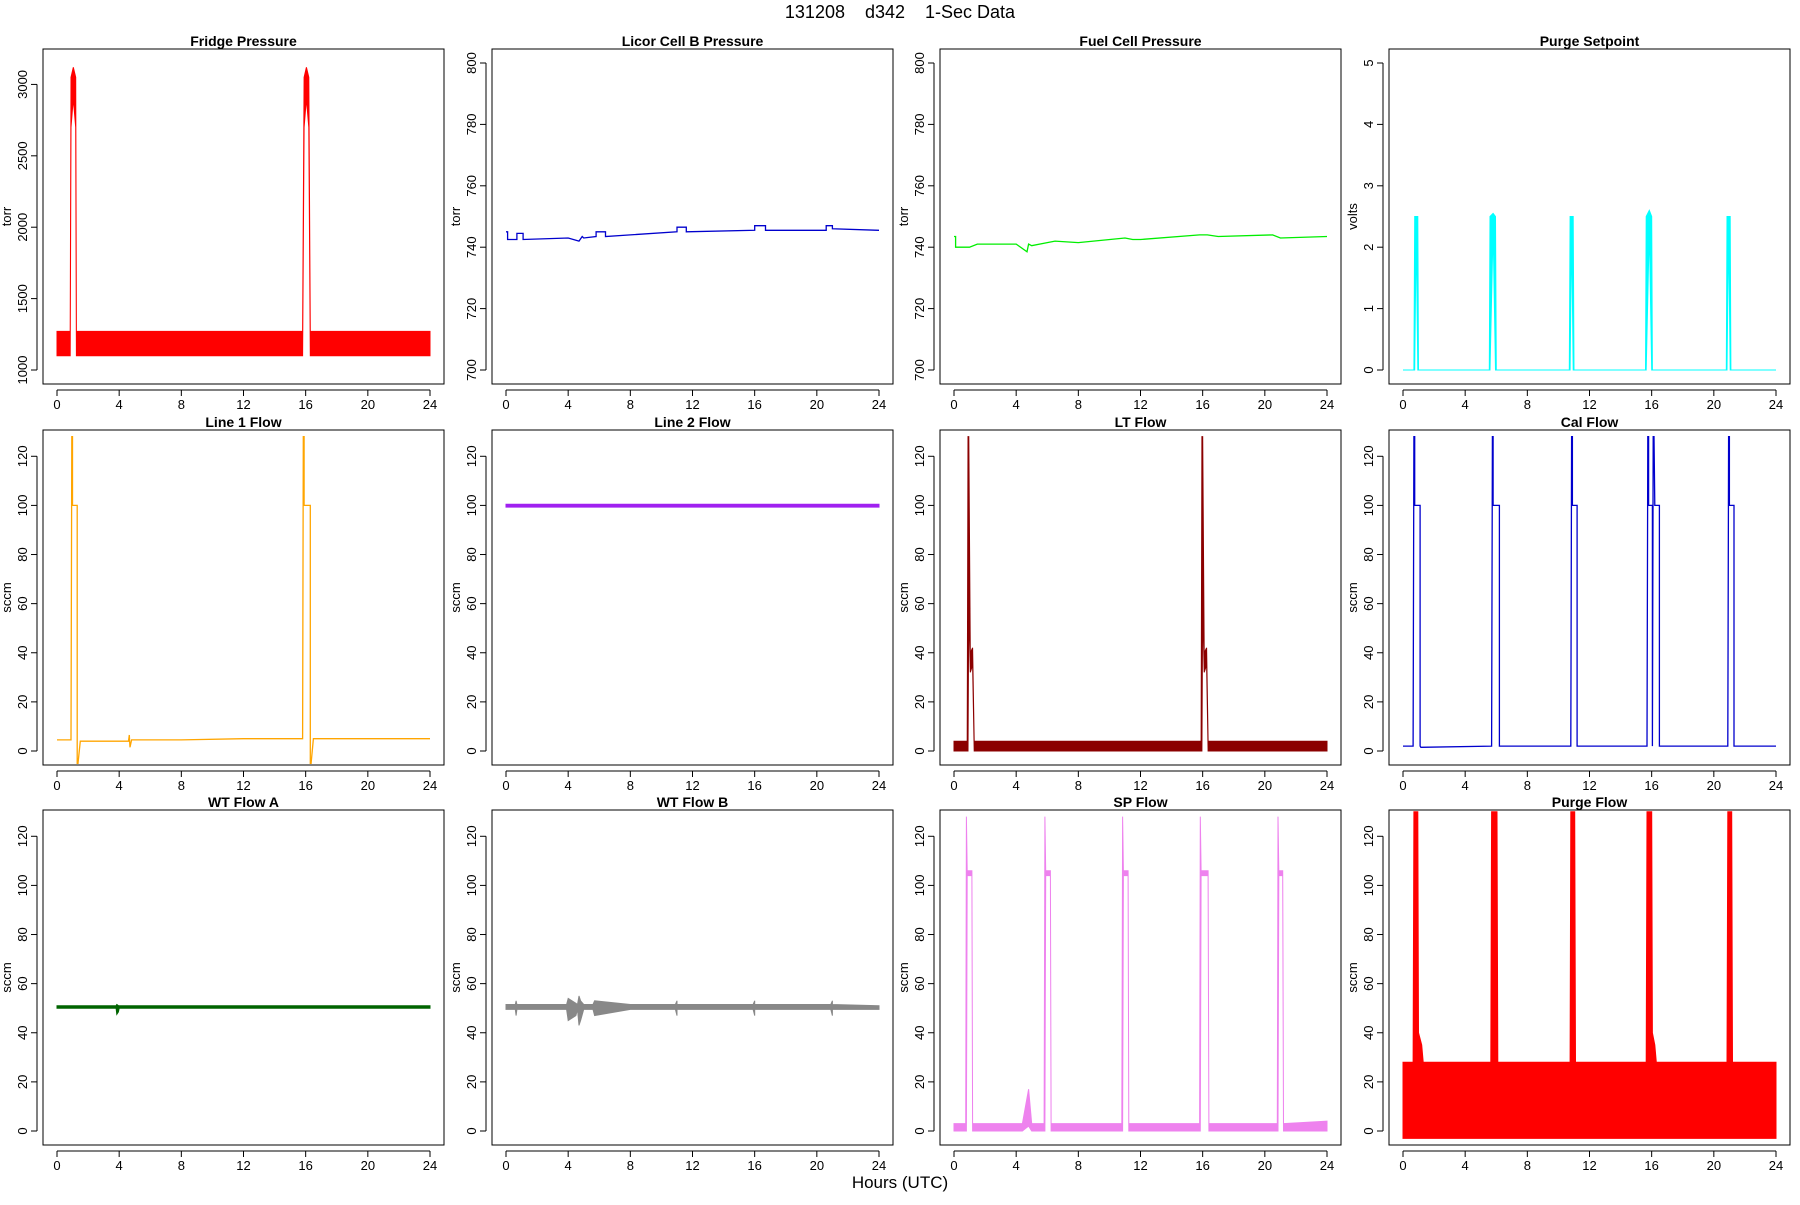  What do you see at coordinates (919, 186) in the screenshot?
I see `y-tick-label: 760` at bounding box center [919, 186].